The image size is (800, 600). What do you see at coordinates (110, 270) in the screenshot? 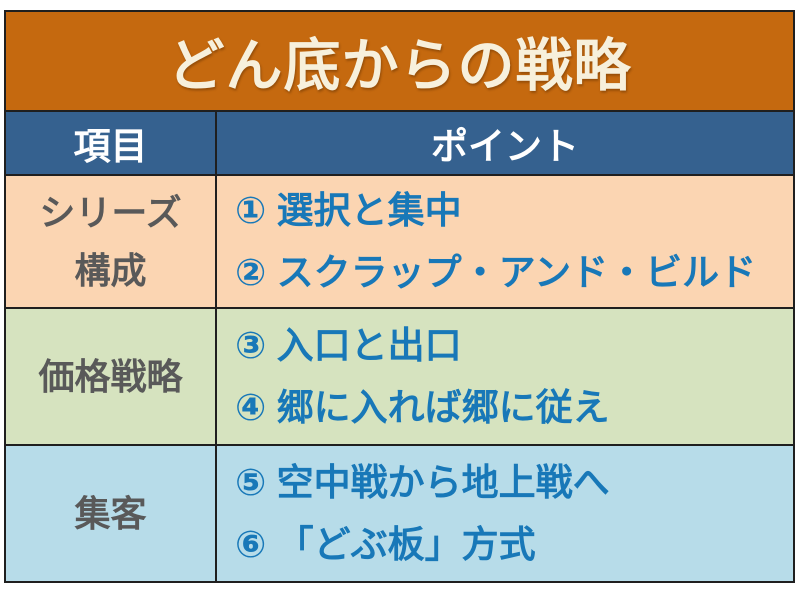
I see `item-label-line: 構成` at bounding box center [110, 270].